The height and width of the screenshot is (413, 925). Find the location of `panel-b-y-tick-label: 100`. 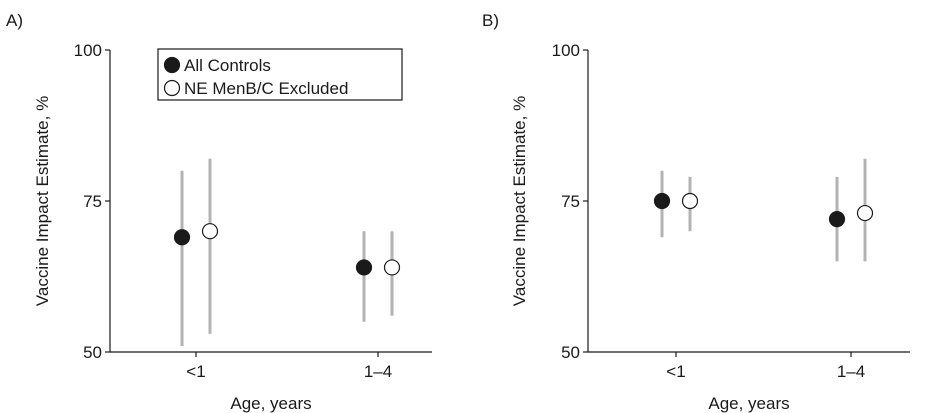

panel-b-y-tick-label: 100 is located at coordinates (566, 50).